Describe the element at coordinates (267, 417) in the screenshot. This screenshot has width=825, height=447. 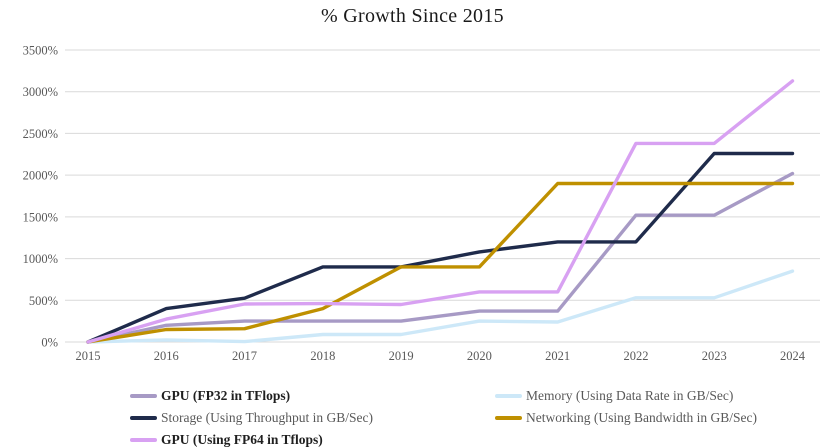
I see `legend-label: Storage (Using Throughput in GB/Sec)` at that location.